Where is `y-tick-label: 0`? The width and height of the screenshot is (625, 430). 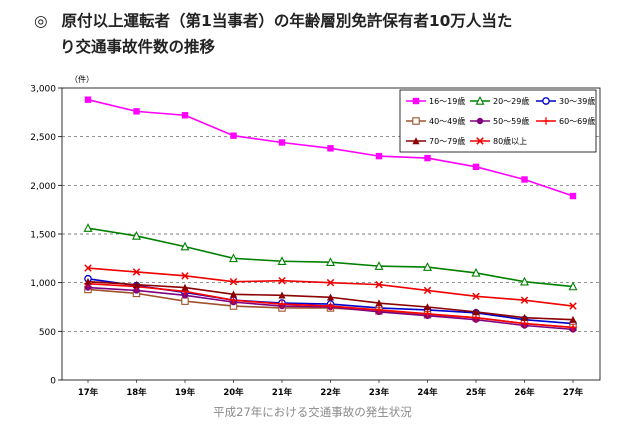
y-tick-label: 0 is located at coordinates (53, 382).